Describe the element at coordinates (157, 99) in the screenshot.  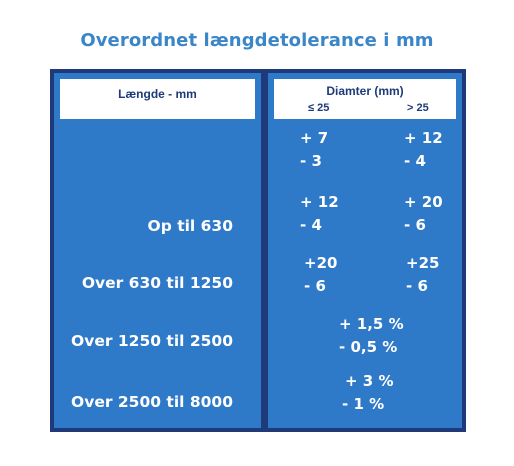
I see `length-header: Længde - mm` at that location.